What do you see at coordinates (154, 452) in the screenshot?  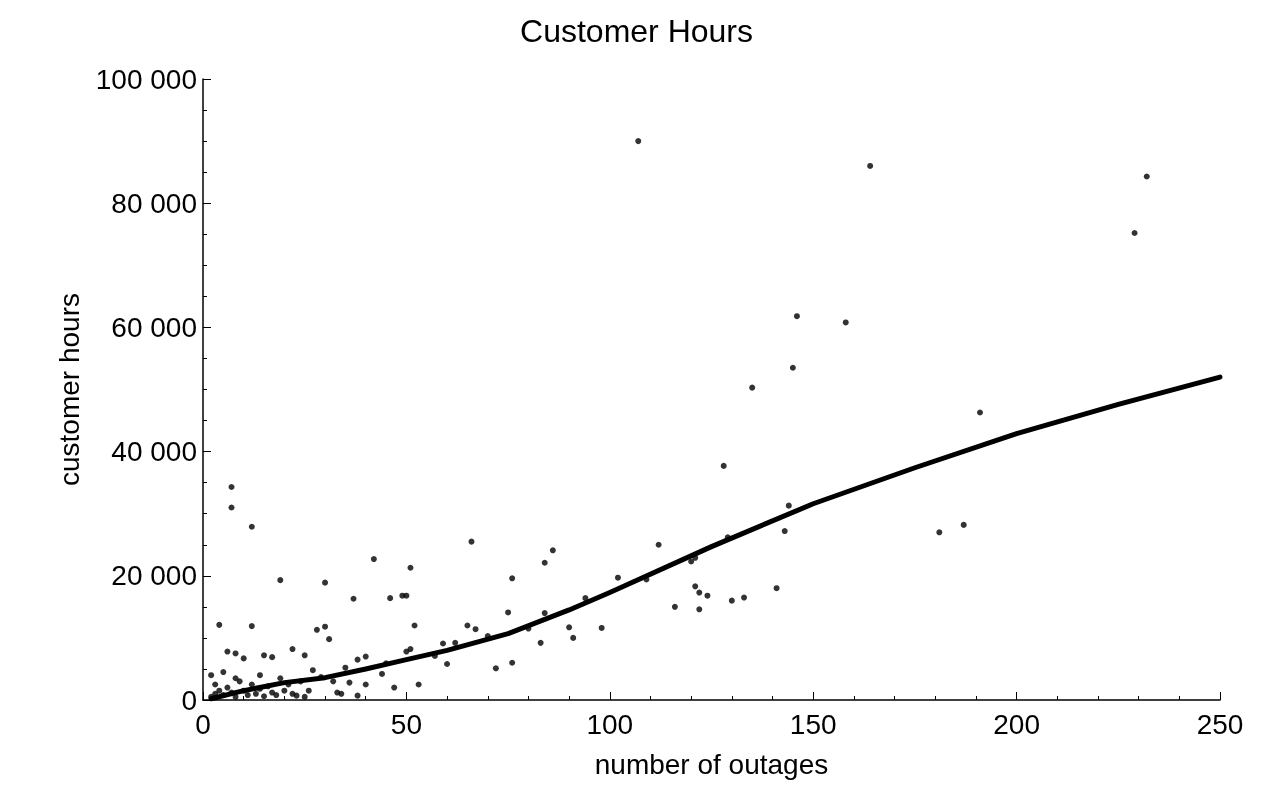 I see `y-tick-label: 40 000` at bounding box center [154, 452].